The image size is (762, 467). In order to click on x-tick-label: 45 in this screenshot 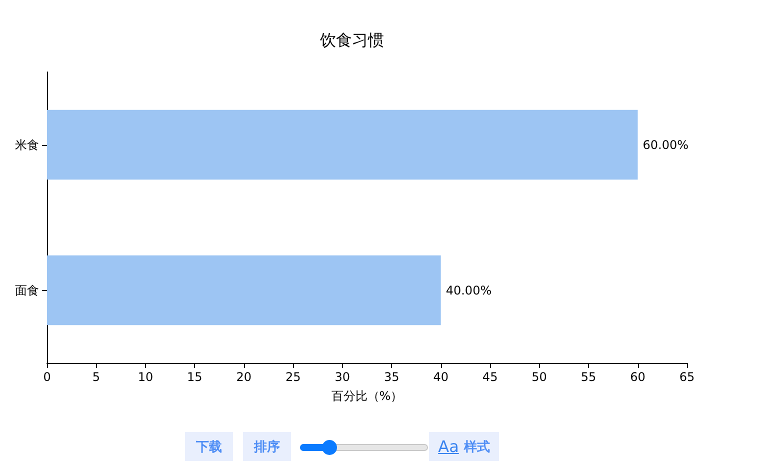, I will do `click(490, 377)`.